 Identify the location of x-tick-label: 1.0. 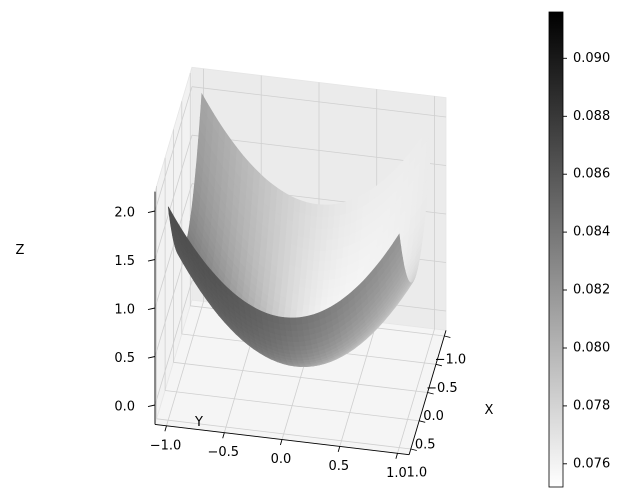
(416, 473).